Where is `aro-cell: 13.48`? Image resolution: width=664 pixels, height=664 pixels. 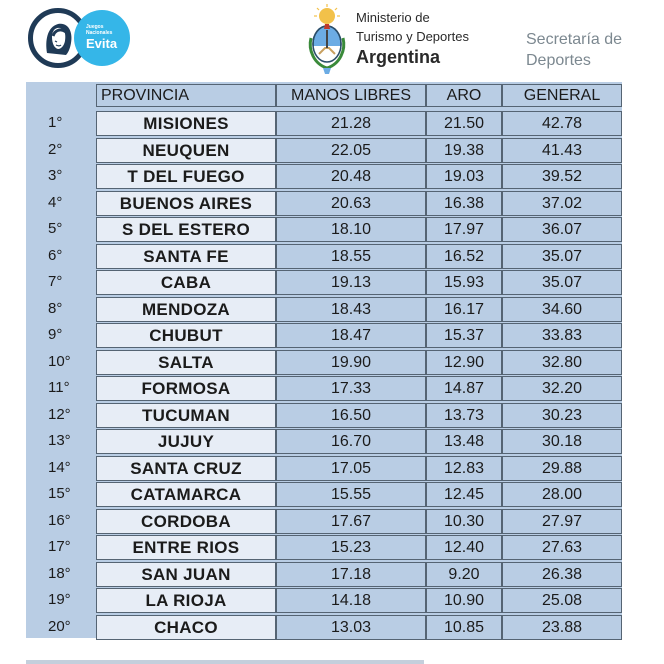 aro-cell: 13.48 is located at coordinates (464, 441).